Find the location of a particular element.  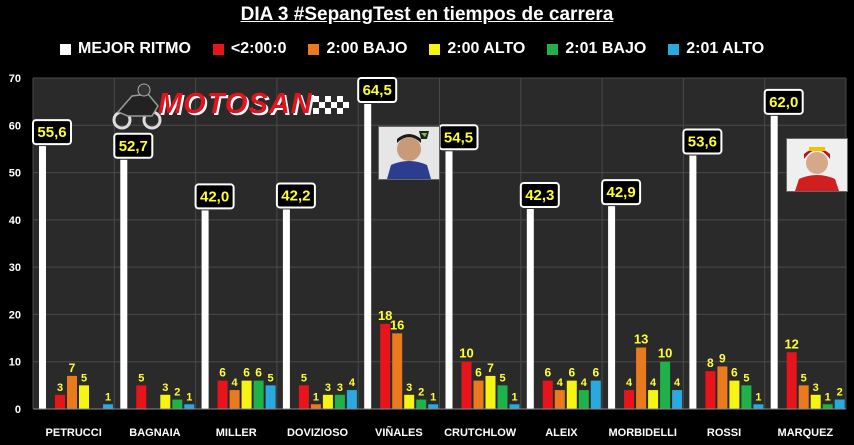

value-label: 42,0 is located at coordinates (214, 196).